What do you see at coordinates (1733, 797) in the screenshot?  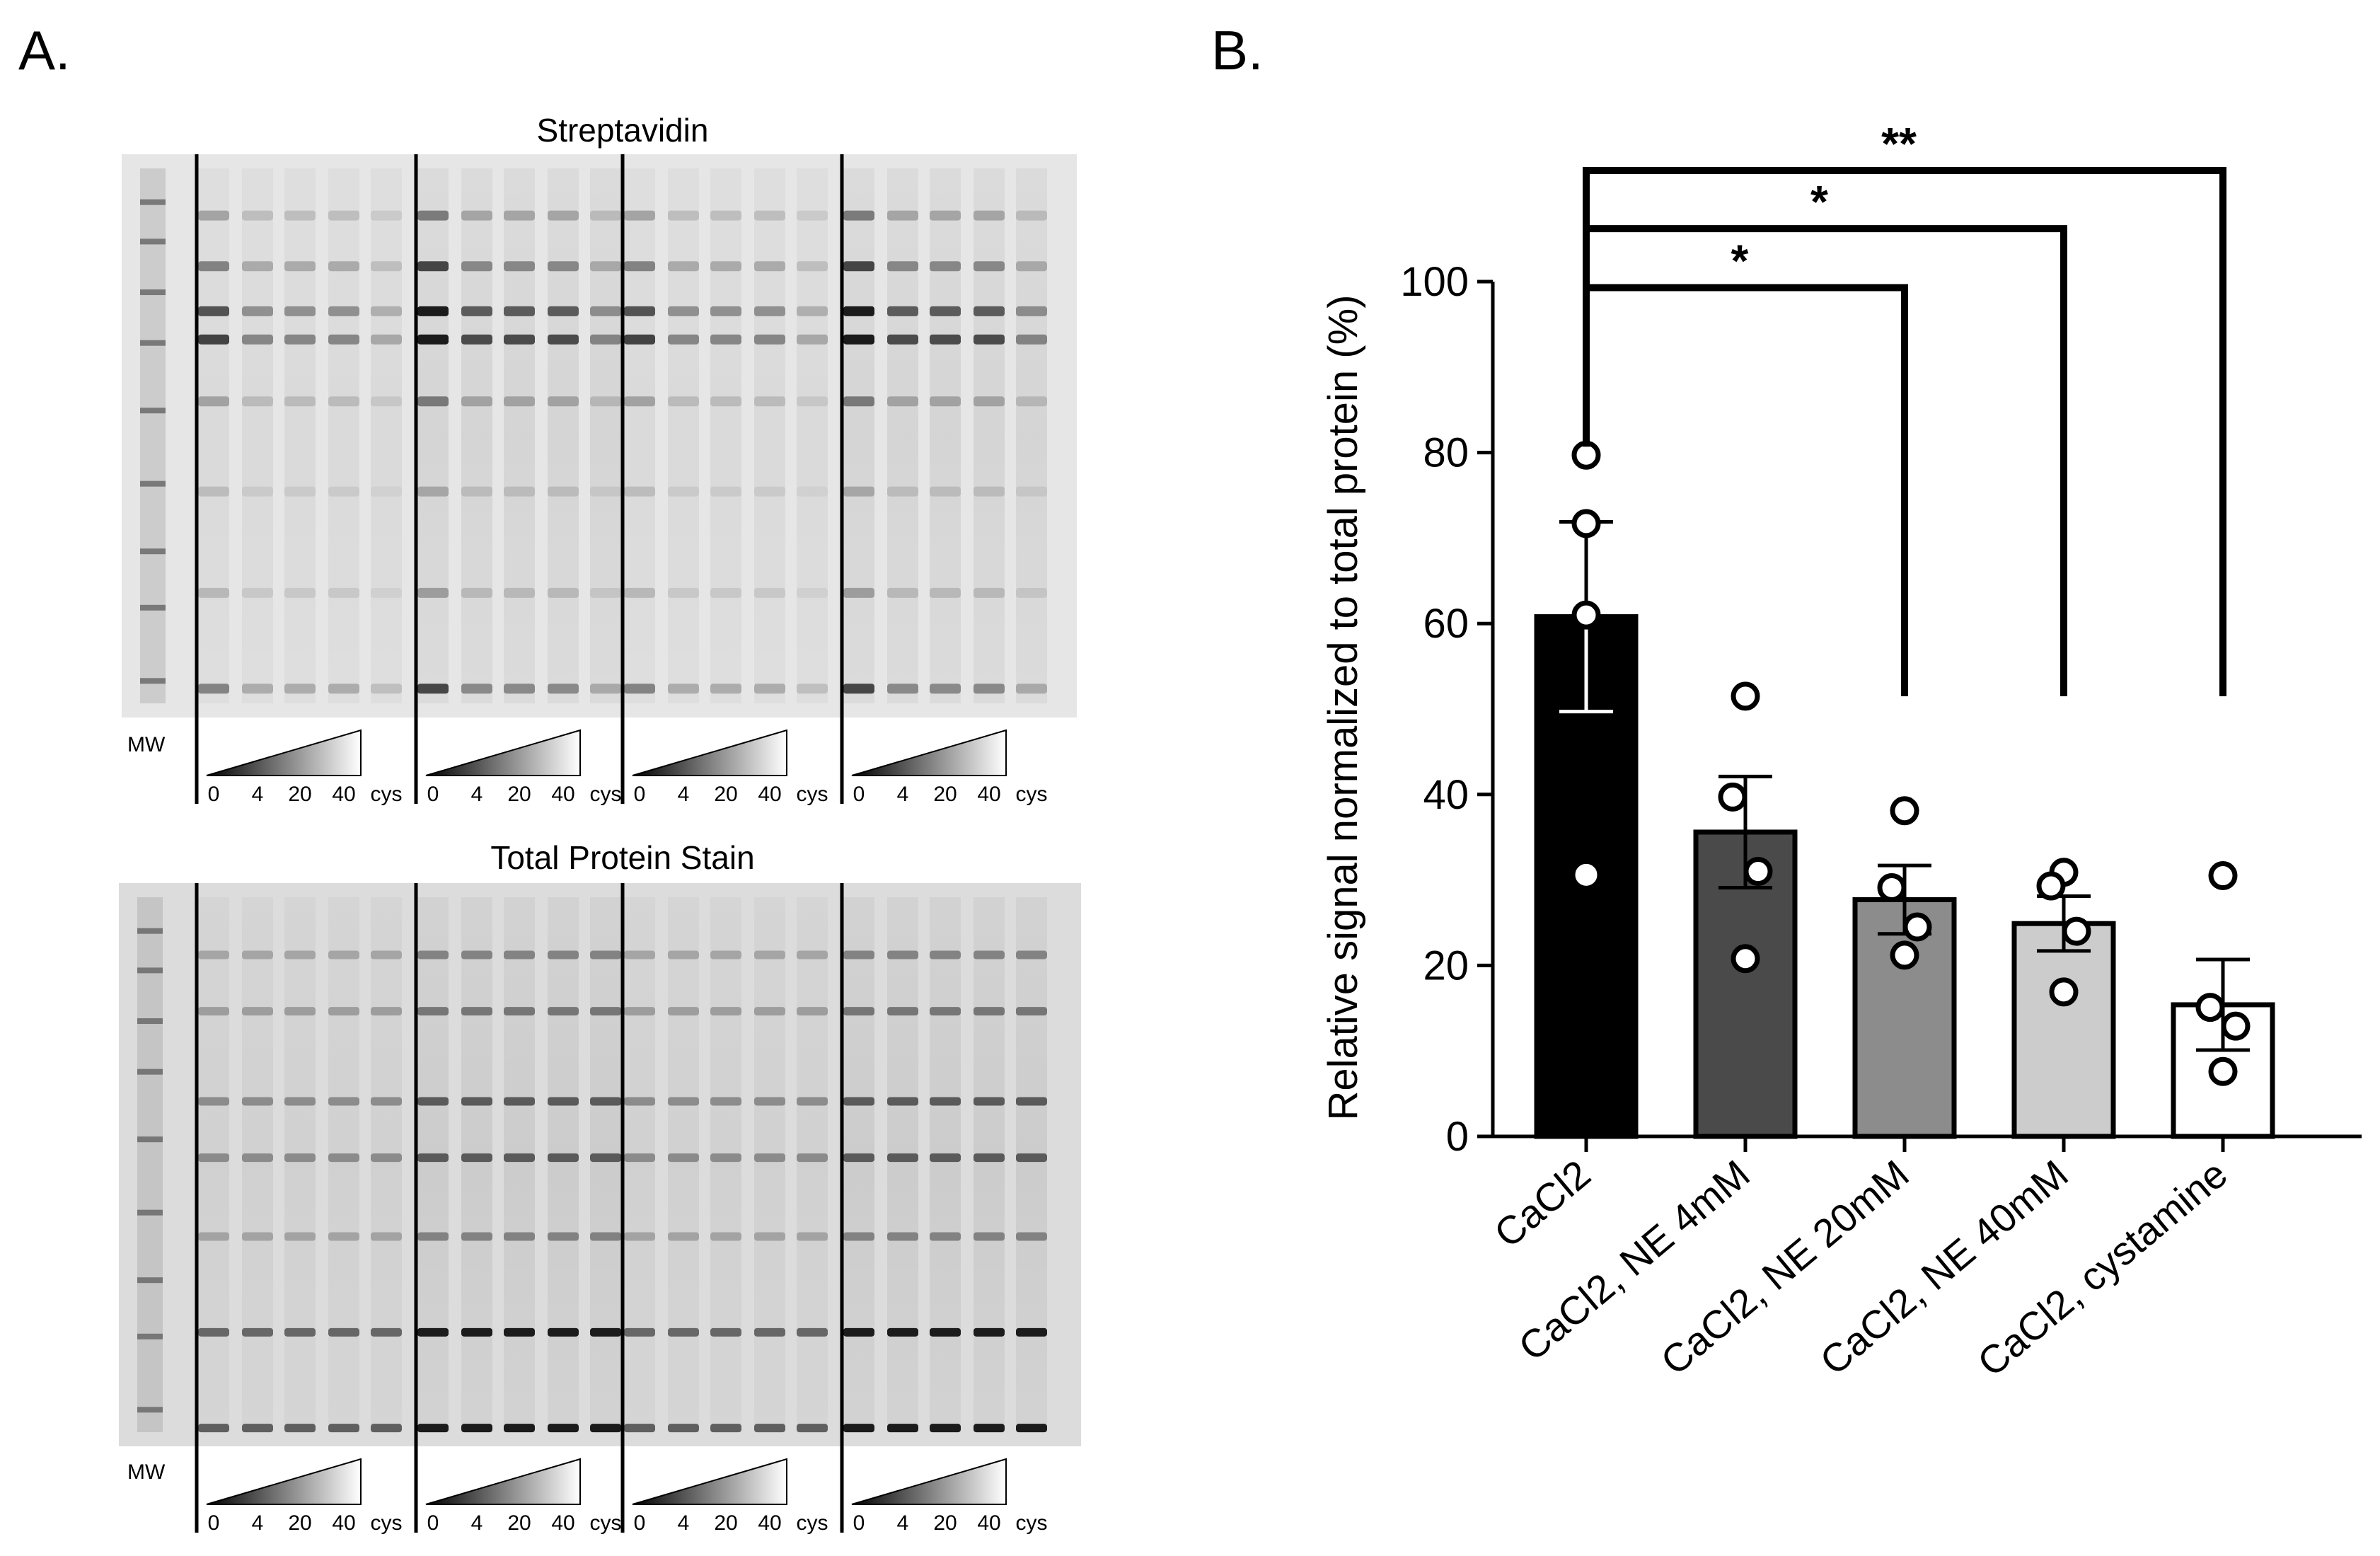 I see `data-point` at bounding box center [1733, 797].